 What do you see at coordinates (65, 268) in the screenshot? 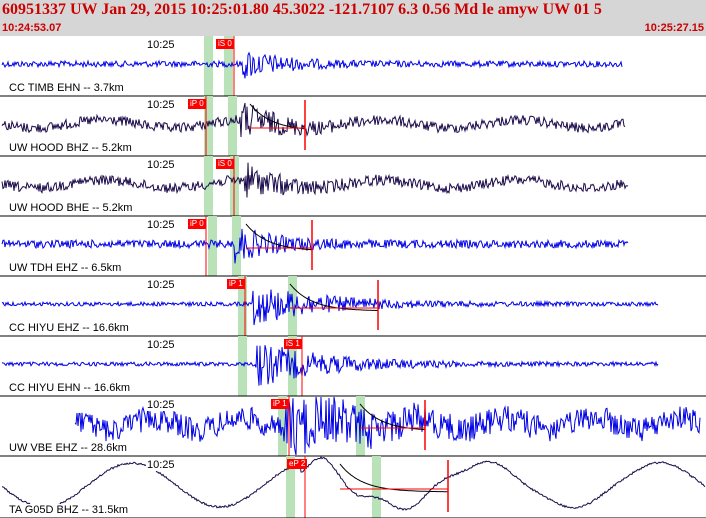
I see `station-channel-label: UW TDH EHZ -- 6.5km` at bounding box center [65, 268].